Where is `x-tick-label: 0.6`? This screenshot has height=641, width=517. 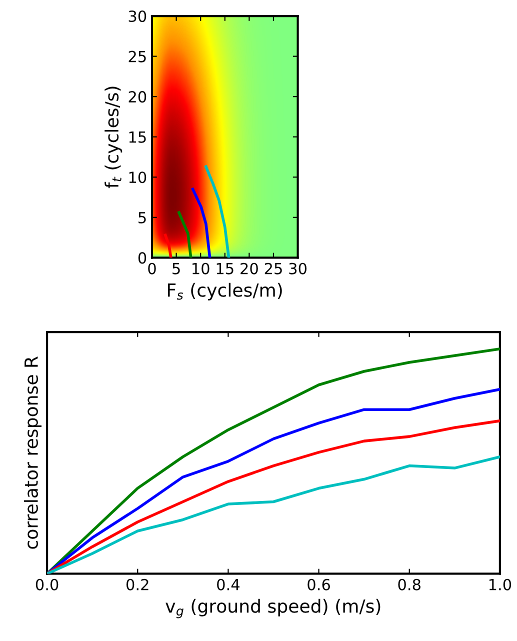
x-tick-label: 0.6 is located at coordinates (319, 584).